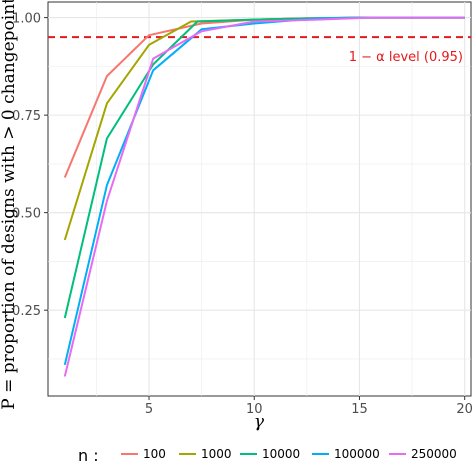 Image resolution: width=474 pixels, height=474 pixels. Describe the element at coordinates (259, 50) in the screenshot. I see `reference-line-group: 1 − α level (0.95)` at that location.